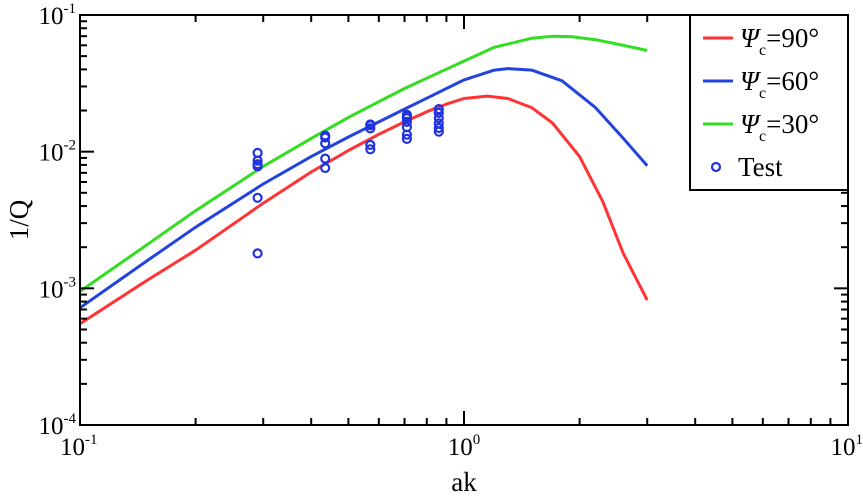  I want to click on y-tick-label-exponent: -2, so click(70, 146).